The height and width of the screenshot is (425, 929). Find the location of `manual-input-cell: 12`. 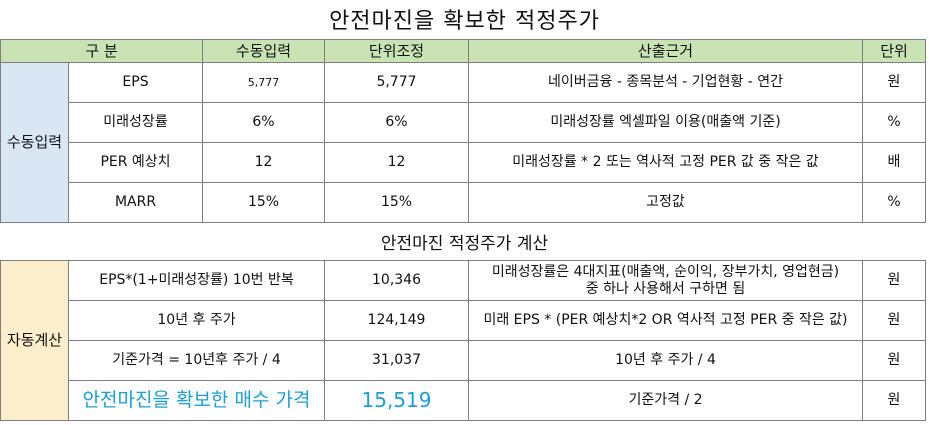

manual-input-cell: 12 is located at coordinates (263, 162).